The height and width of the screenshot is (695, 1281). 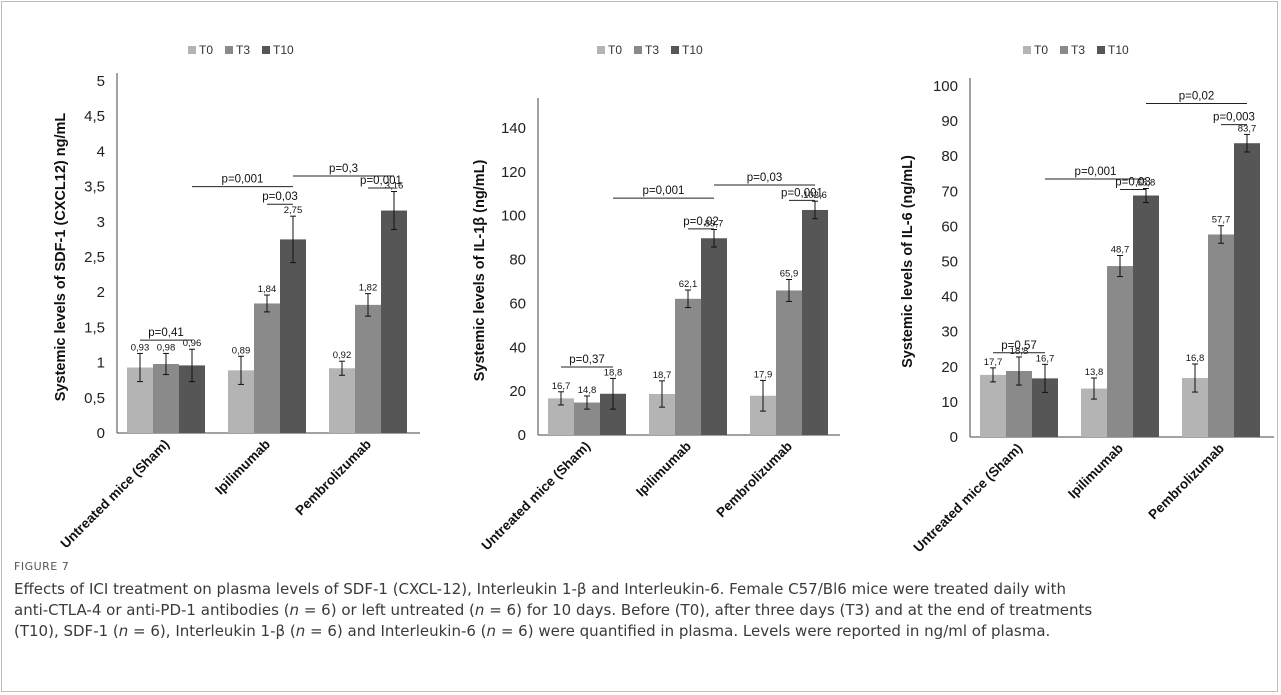 I want to click on data-label: 14,8, so click(x=587, y=390).